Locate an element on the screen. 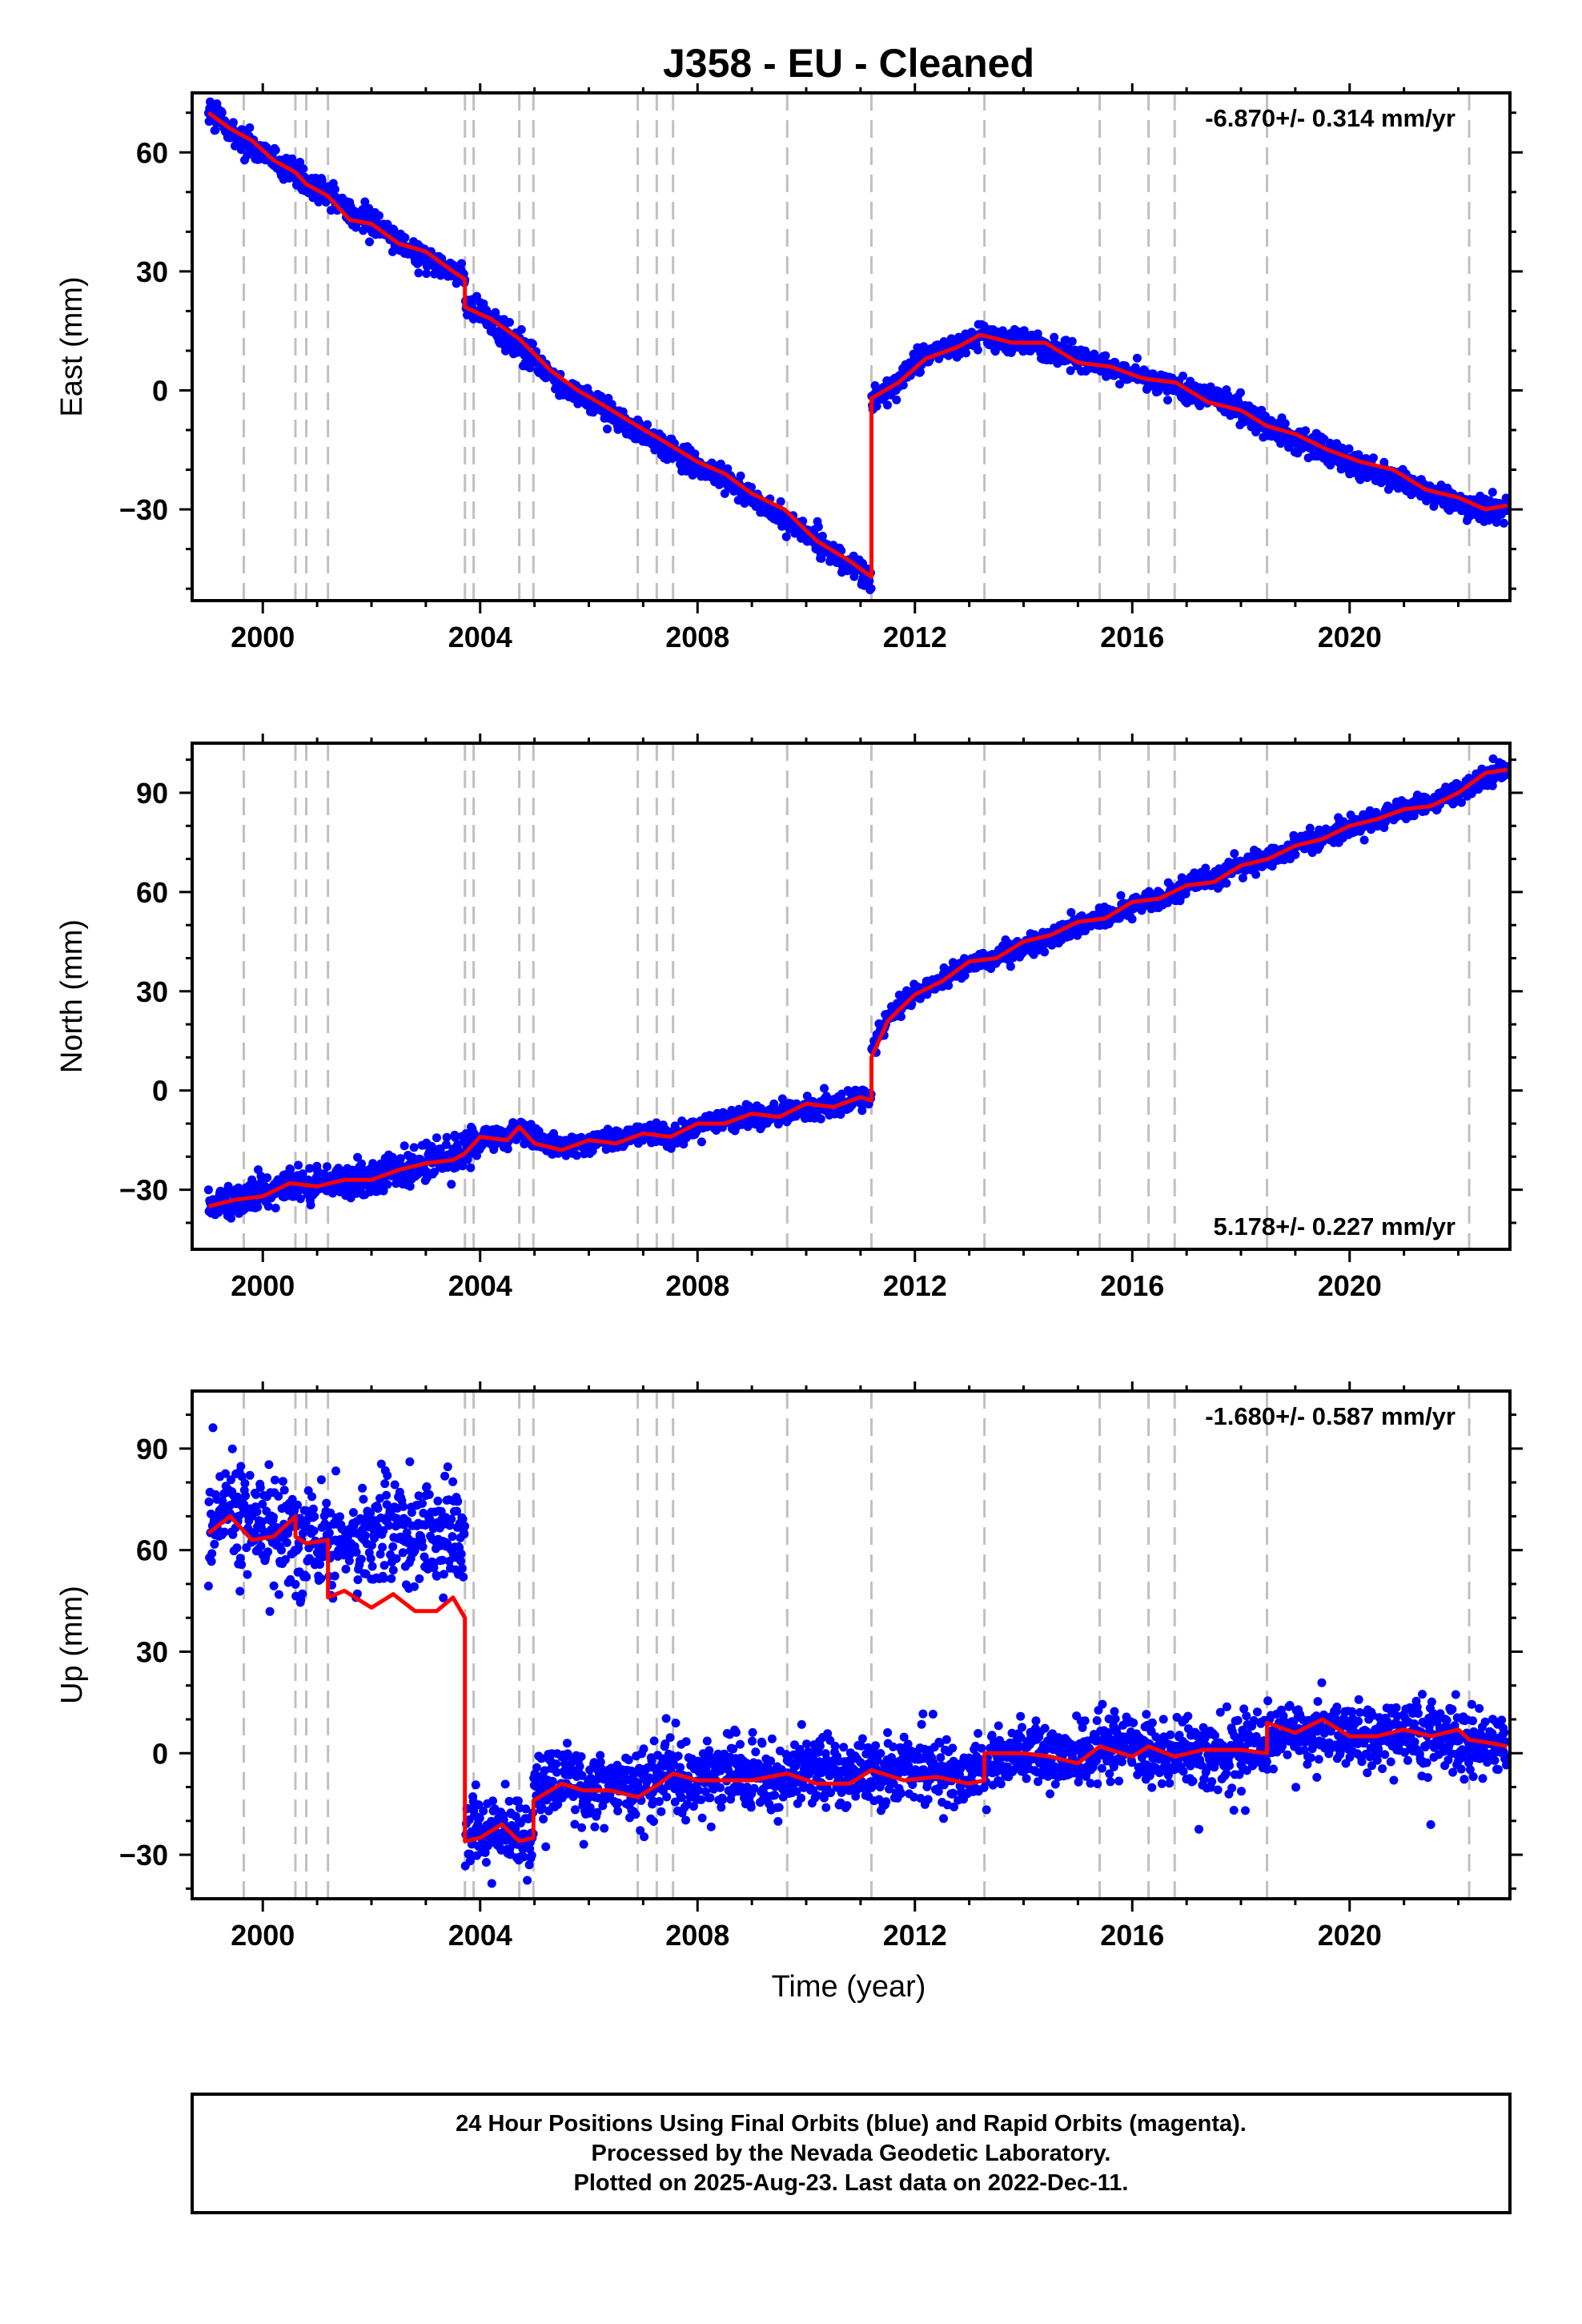 Image resolution: width=1582 pixels, height=2324 pixels. x-tick-label: 2000 is located at coordinates (263, 637).